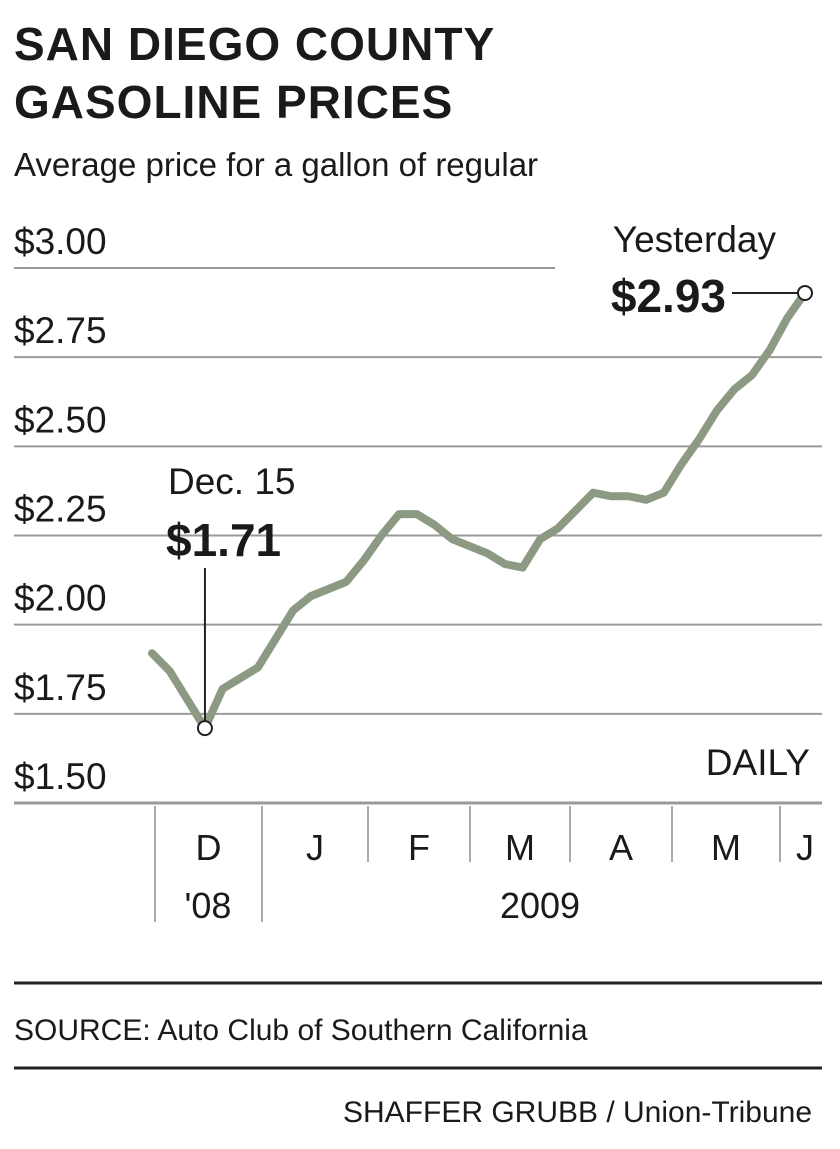  I want to click on x-tick-label: D, so click(209, 847).